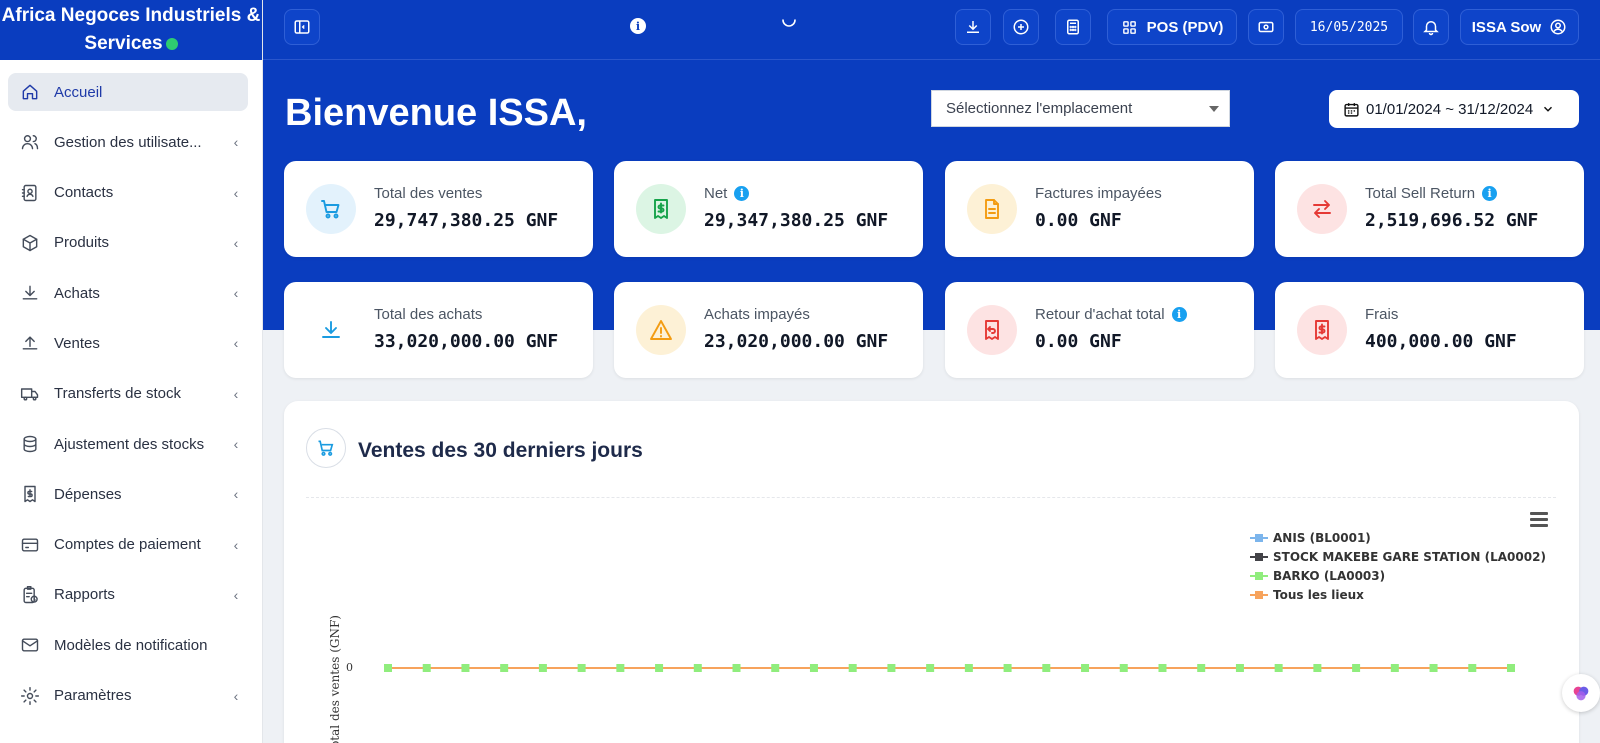 Image resolution: width=1600 pixels, height=743 pixels. What do you see at coordinates (128, 293) in the screenshot?
I see `sidebar-item-4: Achats ‹` at bounding box center [128, 293].